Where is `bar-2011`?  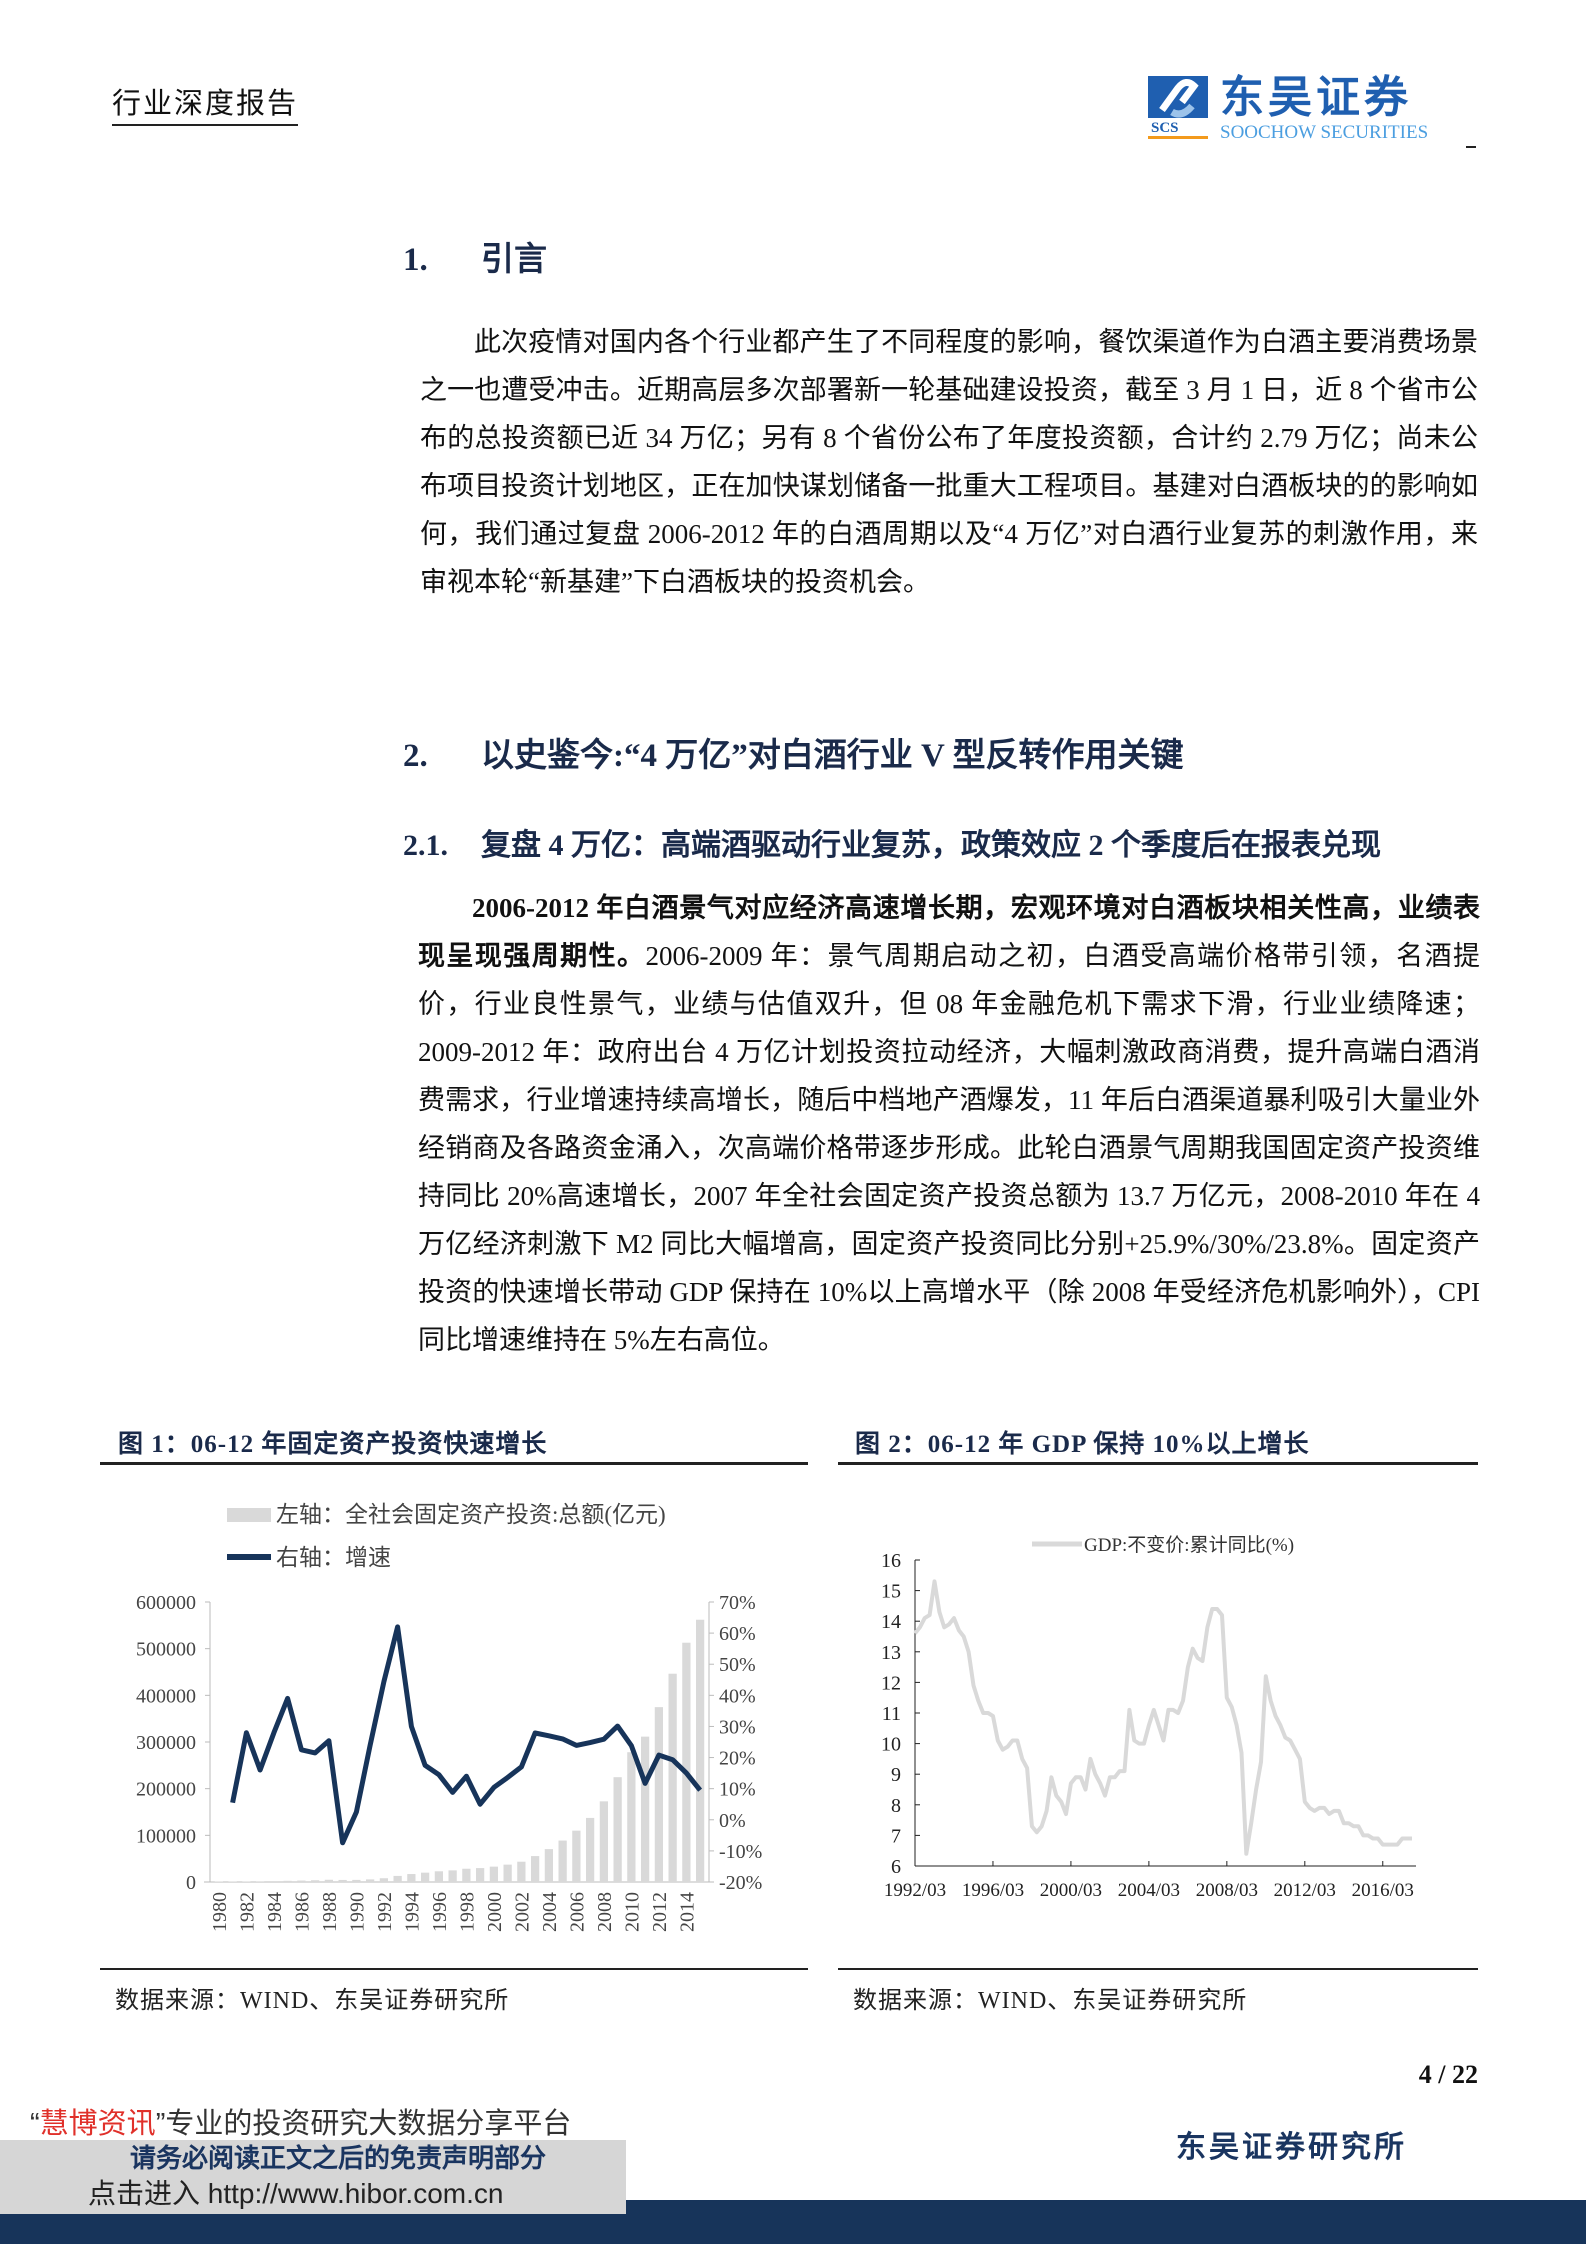
bar-2011 is located at coordinates (645, 1809).